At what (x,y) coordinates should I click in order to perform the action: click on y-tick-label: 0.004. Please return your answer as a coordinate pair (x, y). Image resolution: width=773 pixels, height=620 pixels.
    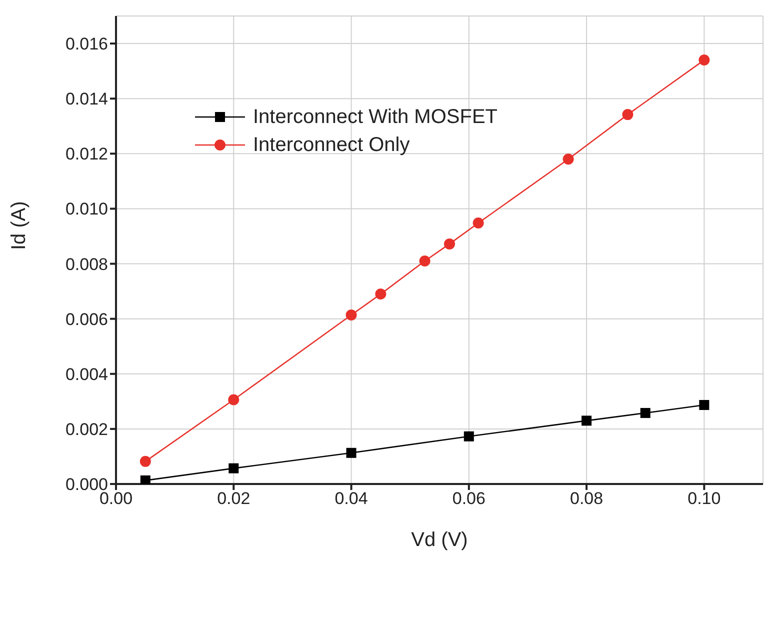
    Looking at the image, I should click on (86, 374).